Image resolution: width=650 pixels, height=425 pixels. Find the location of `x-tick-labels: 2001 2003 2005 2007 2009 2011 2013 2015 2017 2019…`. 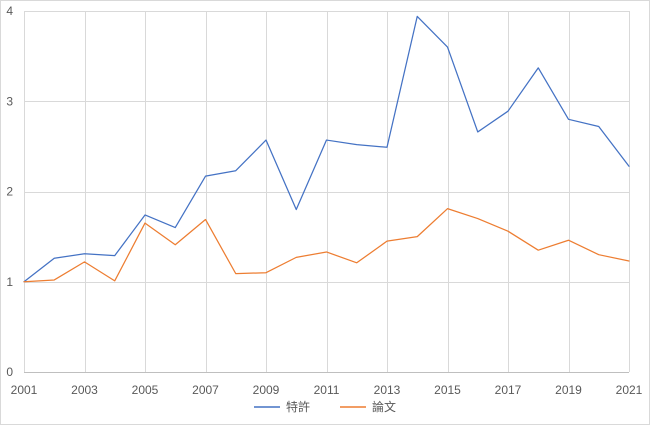

x-tick-labels: 2001 2003 2005 2007 2009 2011 2013 2015 2017 2019… is located at coordinates (327, 390).